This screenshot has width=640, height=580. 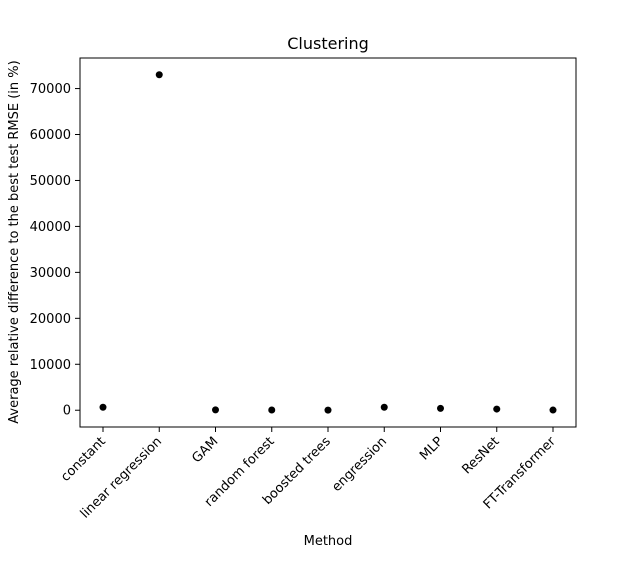 I want to click on x-tick-label: engression, so click(x=359, y=464).